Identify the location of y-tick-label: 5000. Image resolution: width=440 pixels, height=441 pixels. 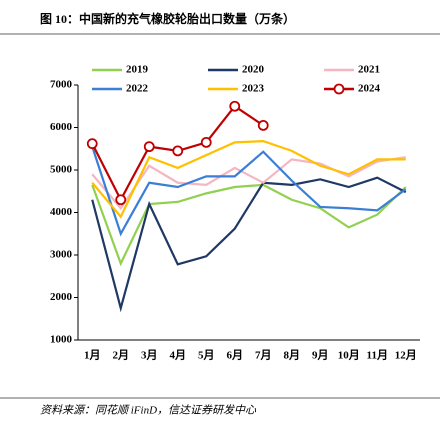
(61, 170).